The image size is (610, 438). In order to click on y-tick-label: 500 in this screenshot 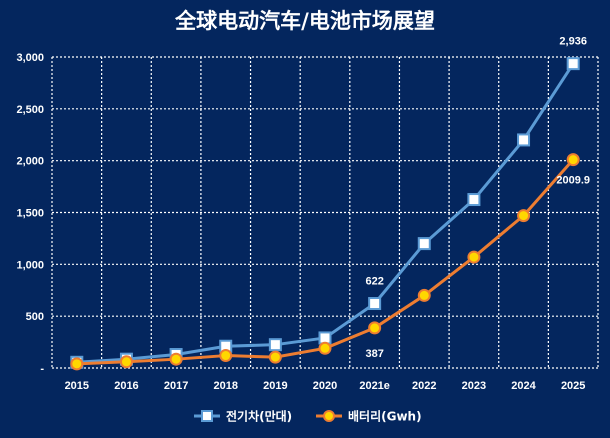, I will do `click(35, 317)`.